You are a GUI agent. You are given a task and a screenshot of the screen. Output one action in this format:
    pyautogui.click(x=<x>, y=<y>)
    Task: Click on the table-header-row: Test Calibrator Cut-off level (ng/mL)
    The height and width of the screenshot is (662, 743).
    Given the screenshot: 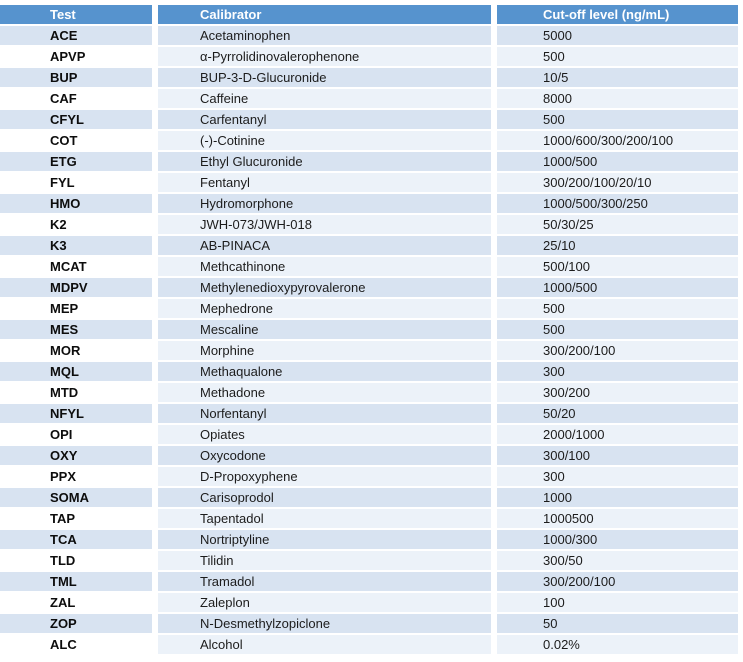 What is the action you would take?
    pyautogui.click(x=371, y=14)
    